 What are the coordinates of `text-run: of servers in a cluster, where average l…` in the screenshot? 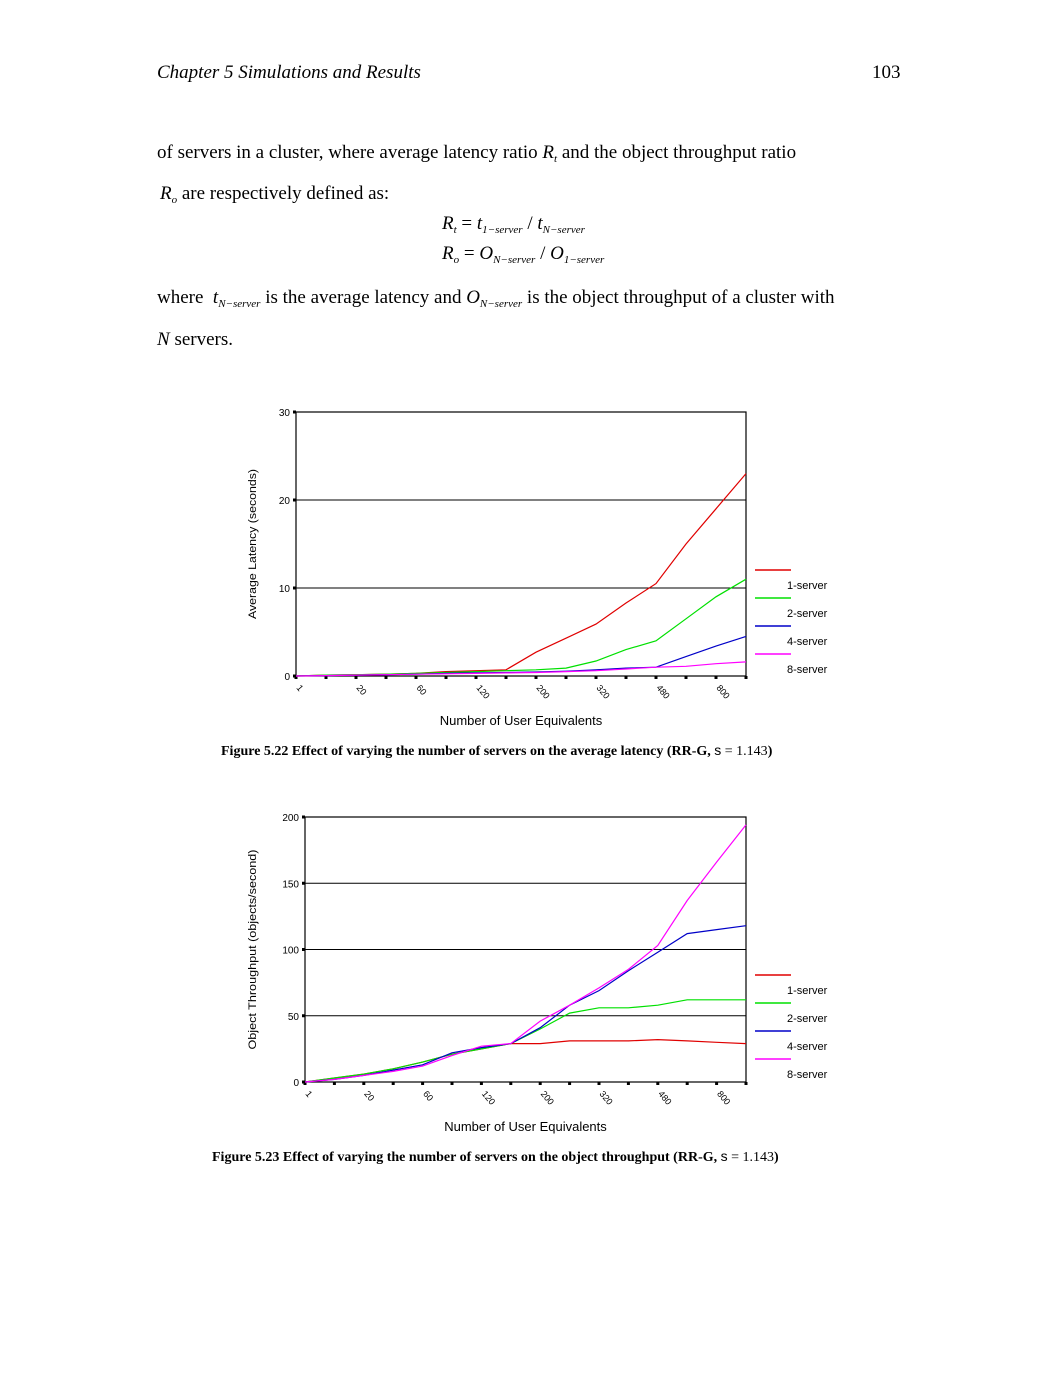 It's located at (347, 152).